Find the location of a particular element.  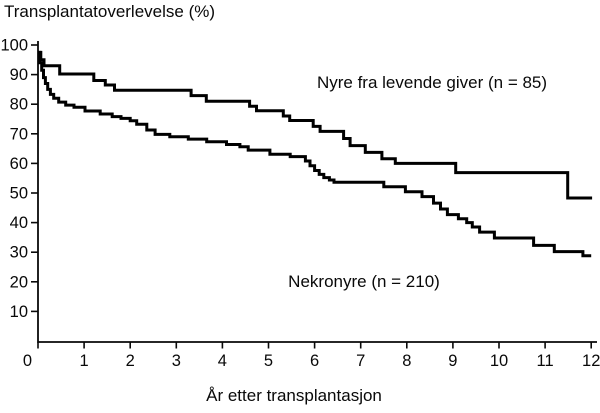

y-tick-label-60: 60 is located at coordinates (19, 164).